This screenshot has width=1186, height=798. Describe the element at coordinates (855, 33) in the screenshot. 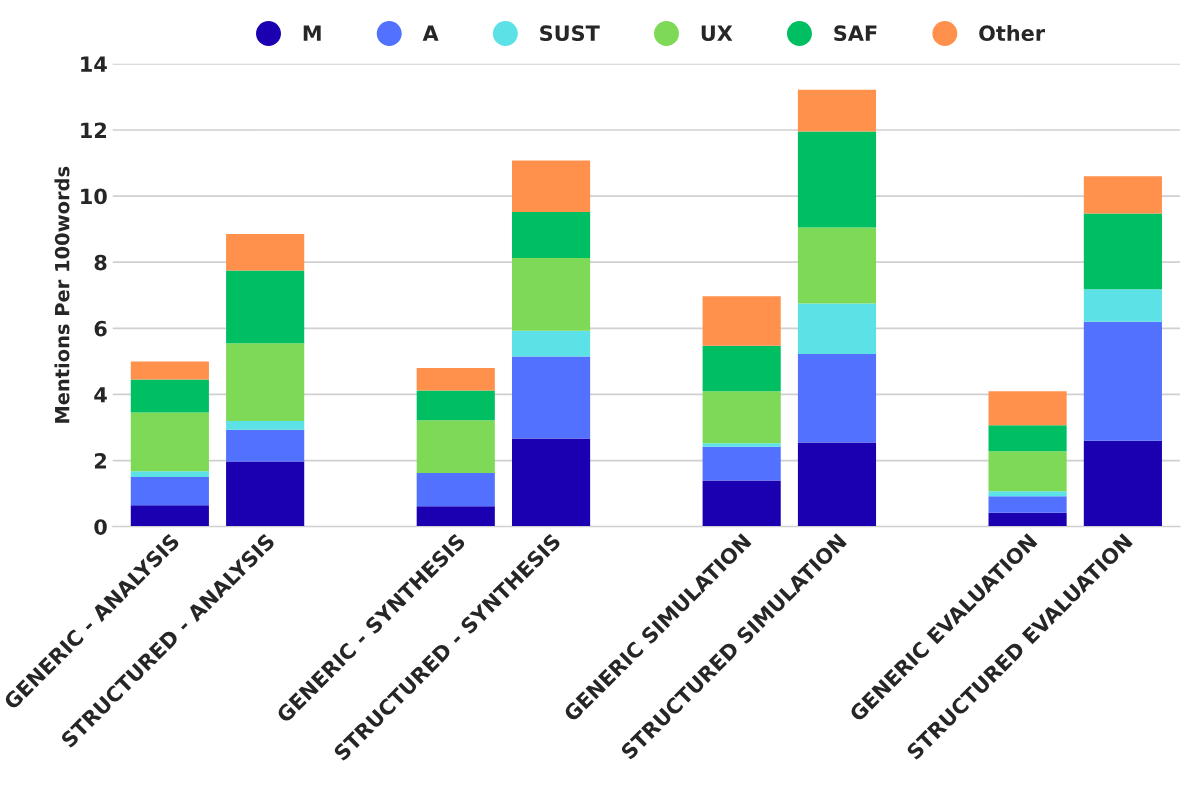

I see `legend-label: SAF` at that location.